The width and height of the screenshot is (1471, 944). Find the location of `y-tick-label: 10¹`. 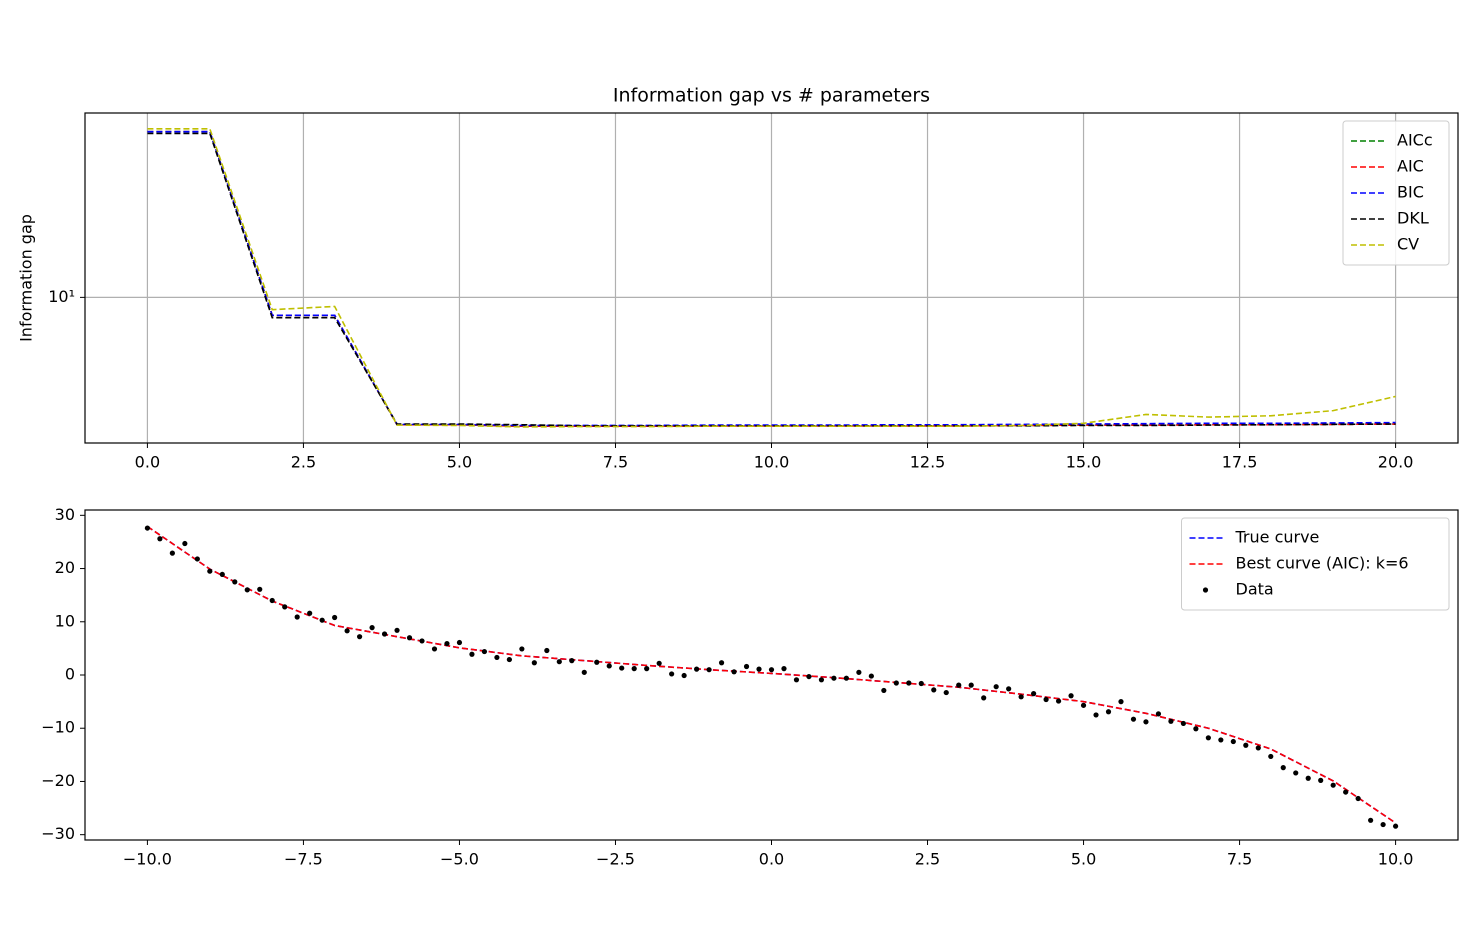

y-tick-label: 10¹ is located at coordinates (61, 296).